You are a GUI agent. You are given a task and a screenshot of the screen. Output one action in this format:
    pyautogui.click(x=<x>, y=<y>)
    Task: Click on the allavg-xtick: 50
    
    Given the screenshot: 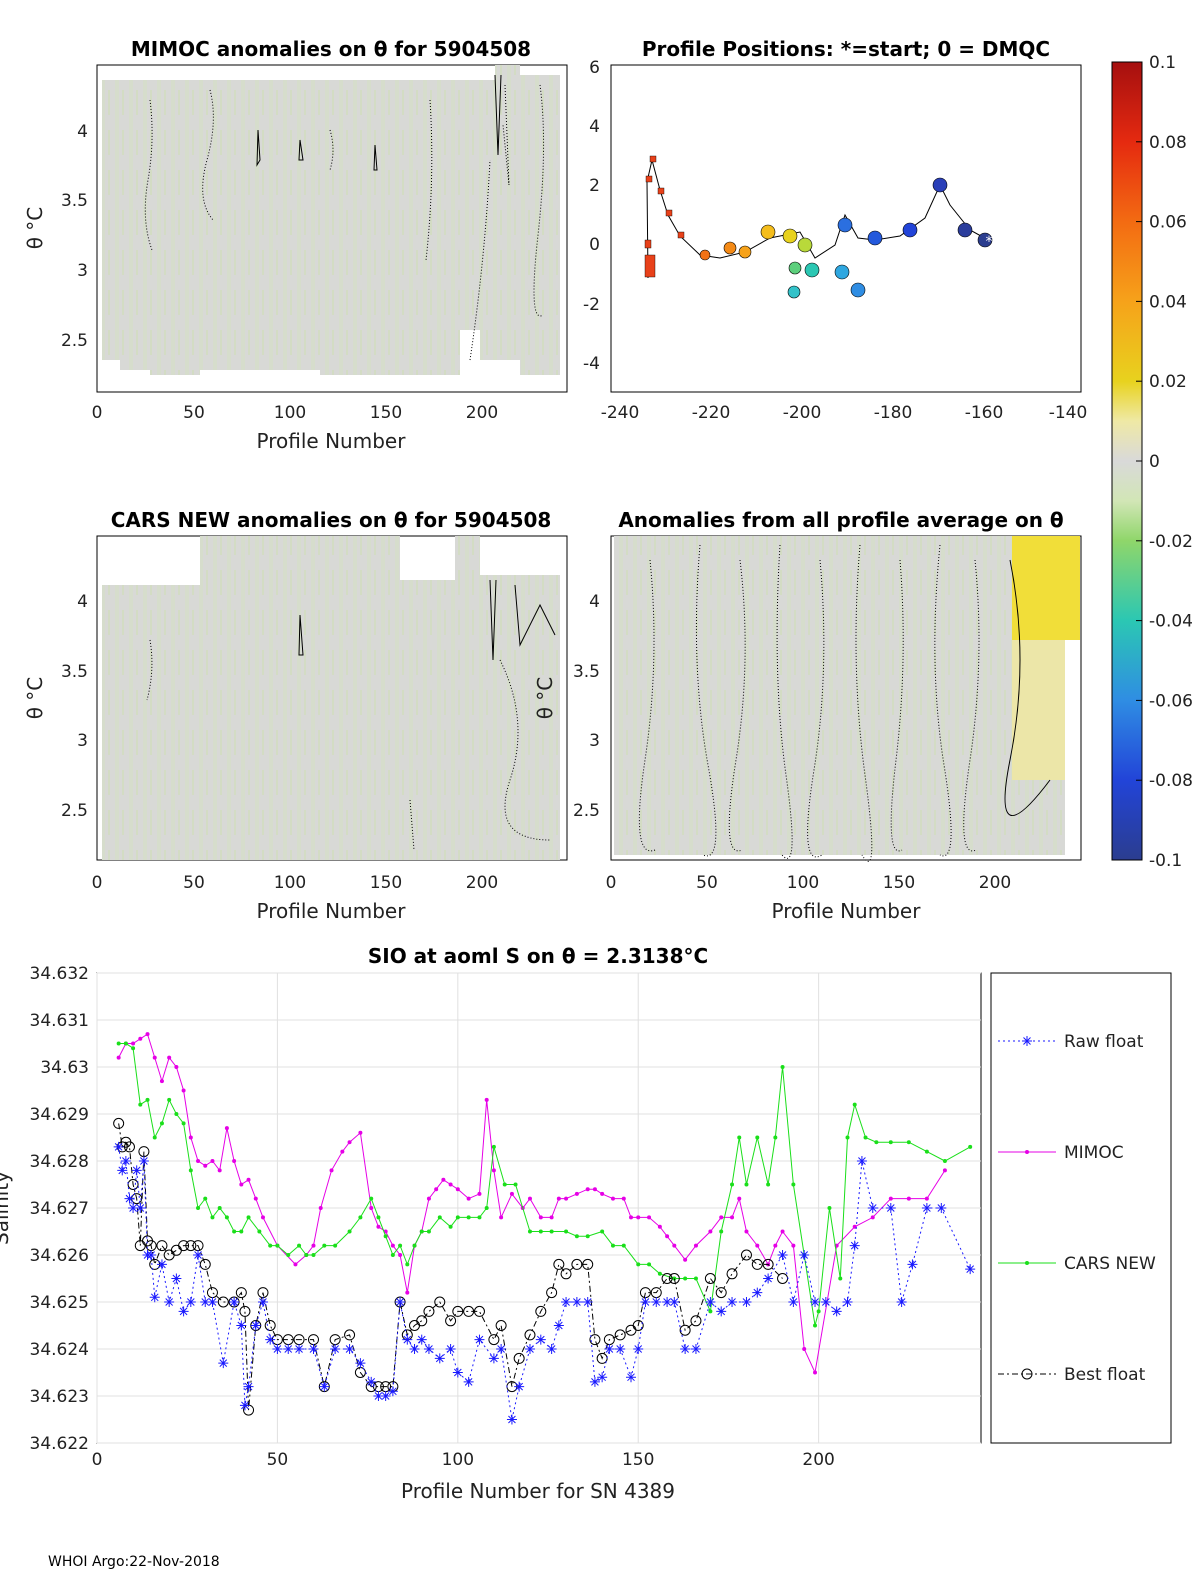 What is the action you would take?
    pyautogui.click(x=707, y=883)
    